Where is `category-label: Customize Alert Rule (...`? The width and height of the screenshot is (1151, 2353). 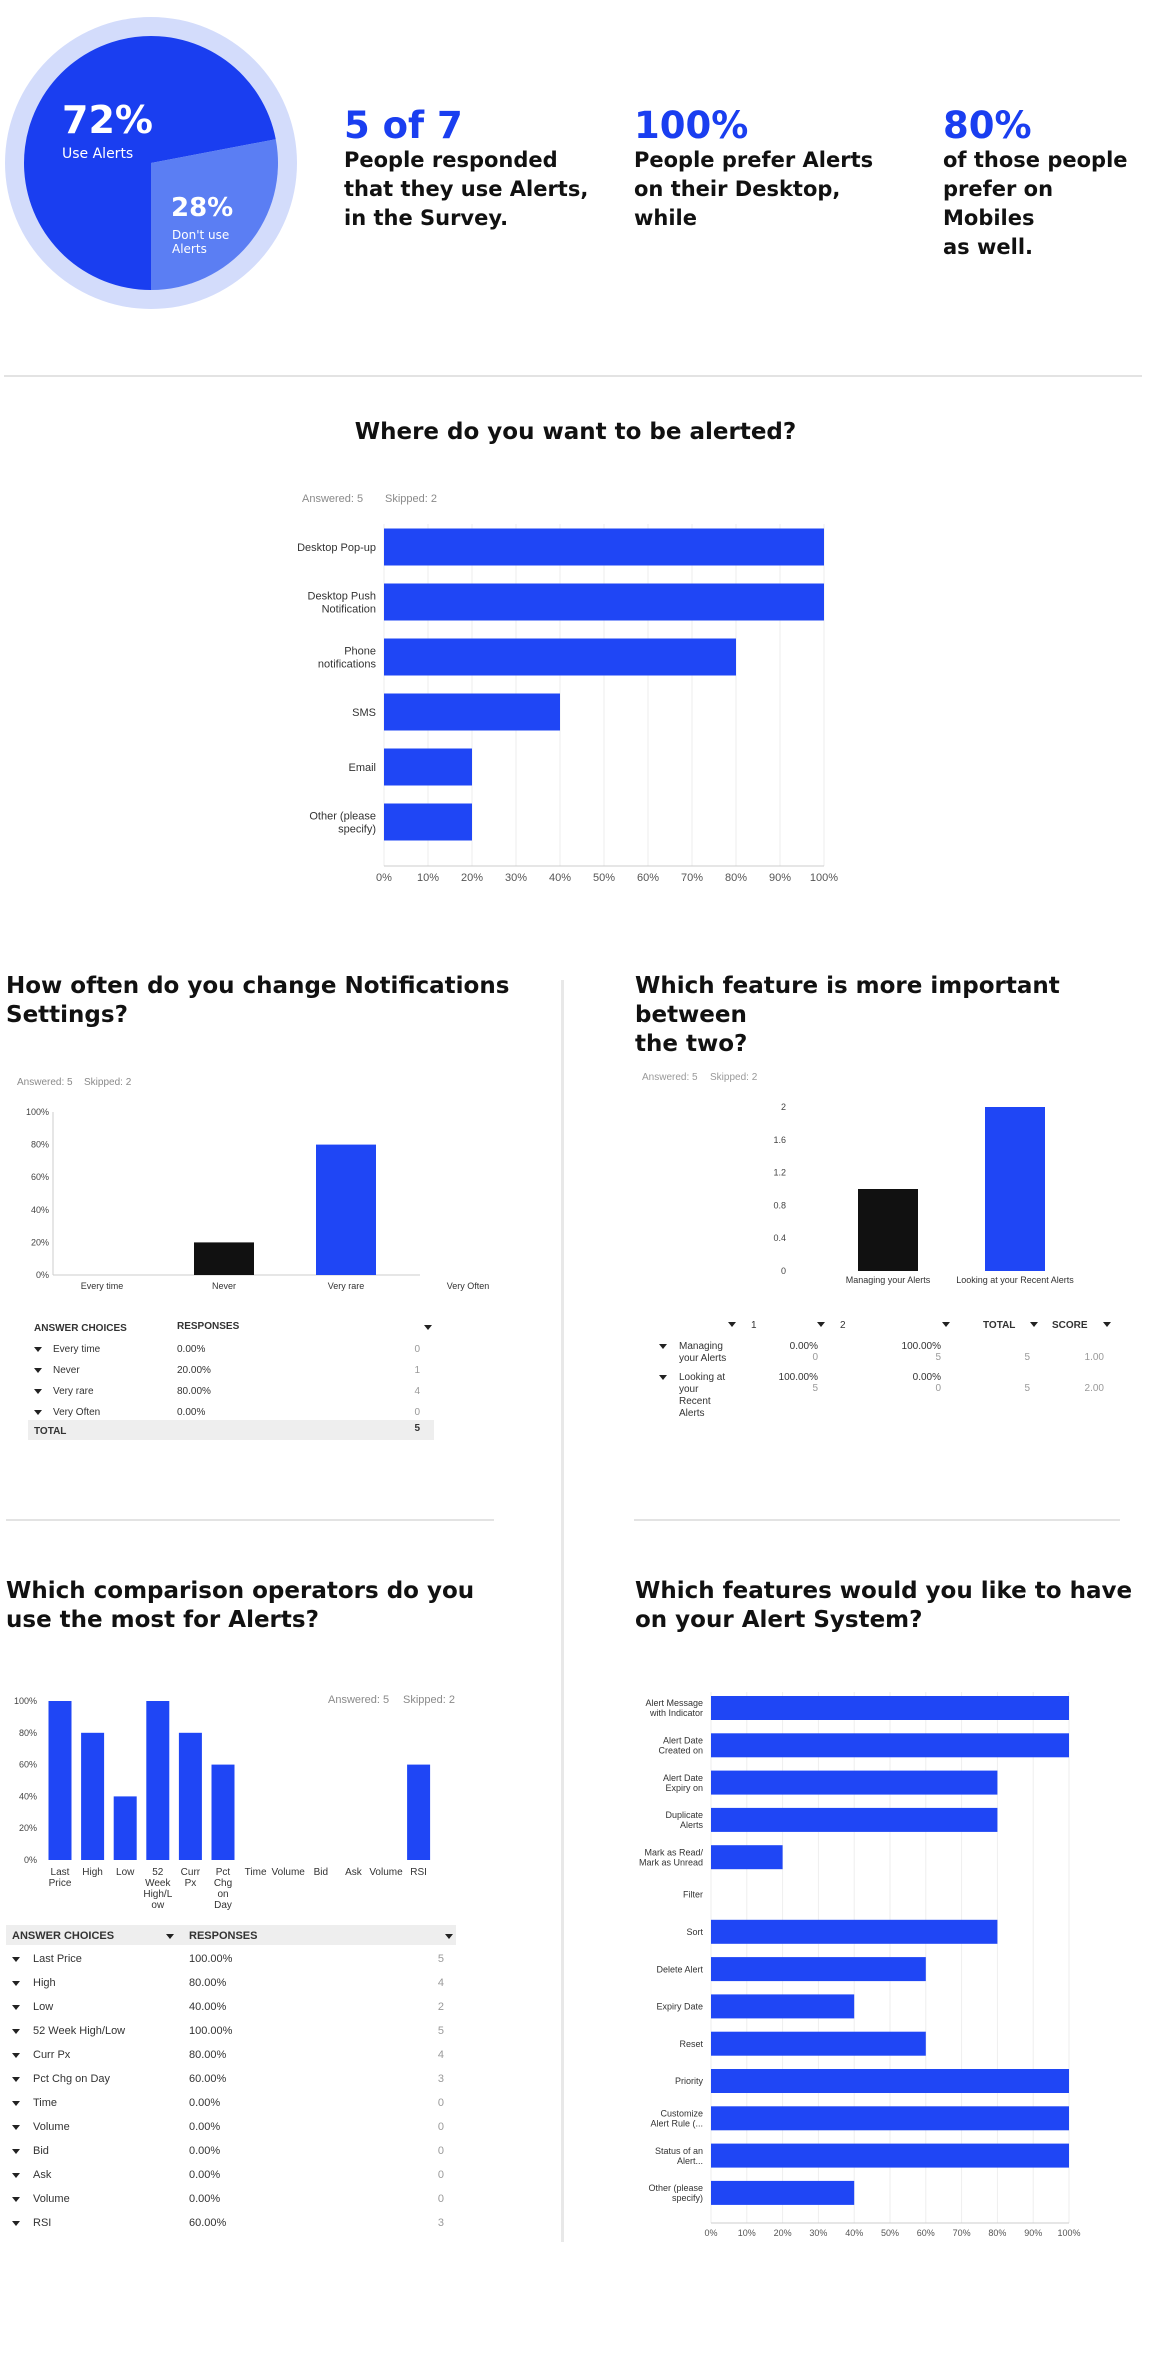 category-label: Customize Alert Rule (... is located at coordinates (676, 2118).